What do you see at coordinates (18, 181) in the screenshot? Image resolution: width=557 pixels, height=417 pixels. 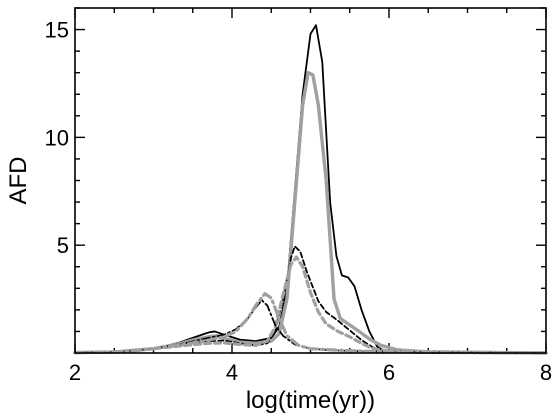 I see `y-axis-label: AFD` at bounding box center [18, 181].